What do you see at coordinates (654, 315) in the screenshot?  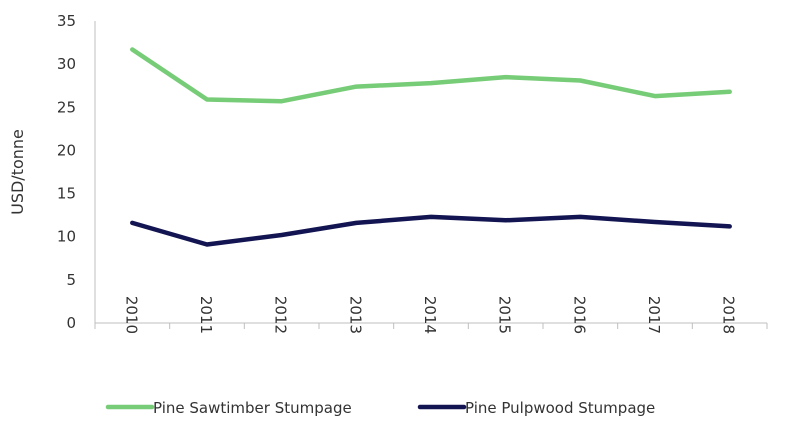 I see `x-tick-label: 2017` at bounding box center [654, 315].